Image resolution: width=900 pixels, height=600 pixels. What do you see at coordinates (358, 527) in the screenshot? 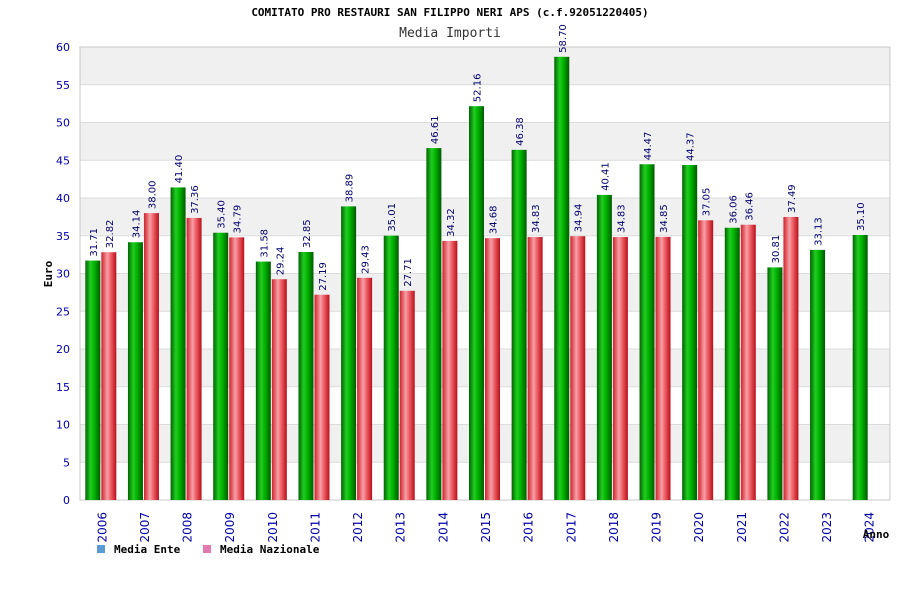
I see `x-tick-label: 2012` at bounding box center [358, 527].